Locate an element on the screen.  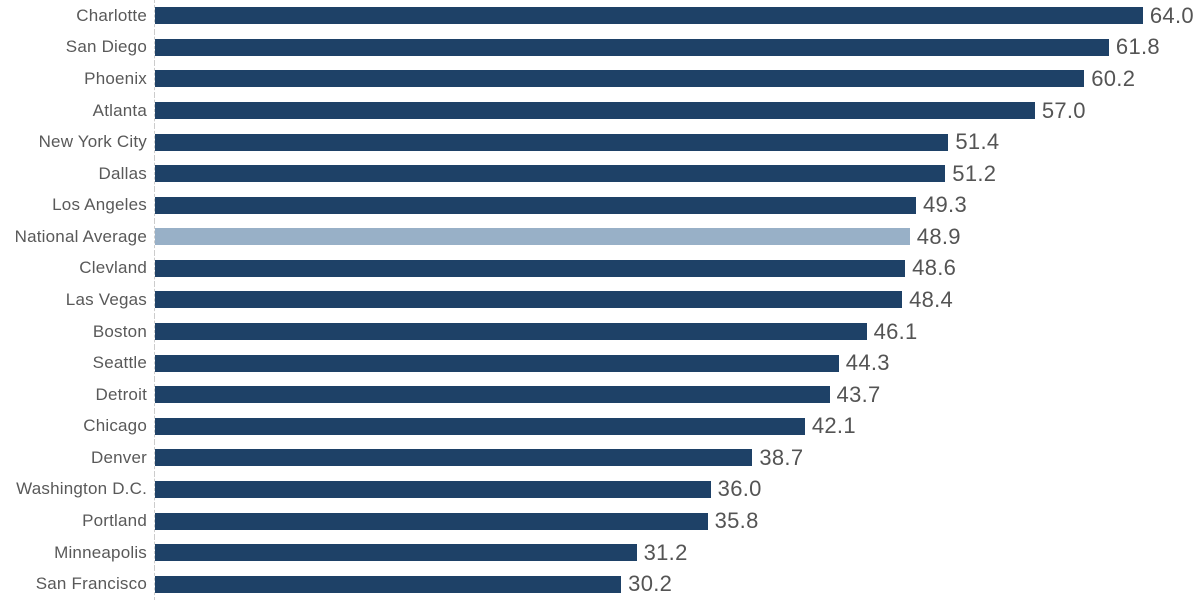
bar-track: 36.0 is located at coordinates (677, 489).